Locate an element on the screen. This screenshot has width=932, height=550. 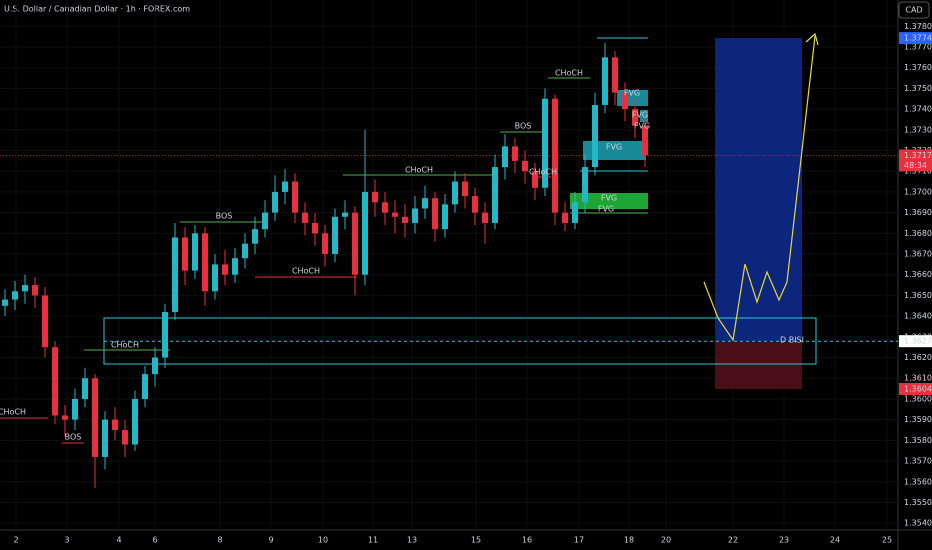
currency: CAD is located at coordinates (913, 10).